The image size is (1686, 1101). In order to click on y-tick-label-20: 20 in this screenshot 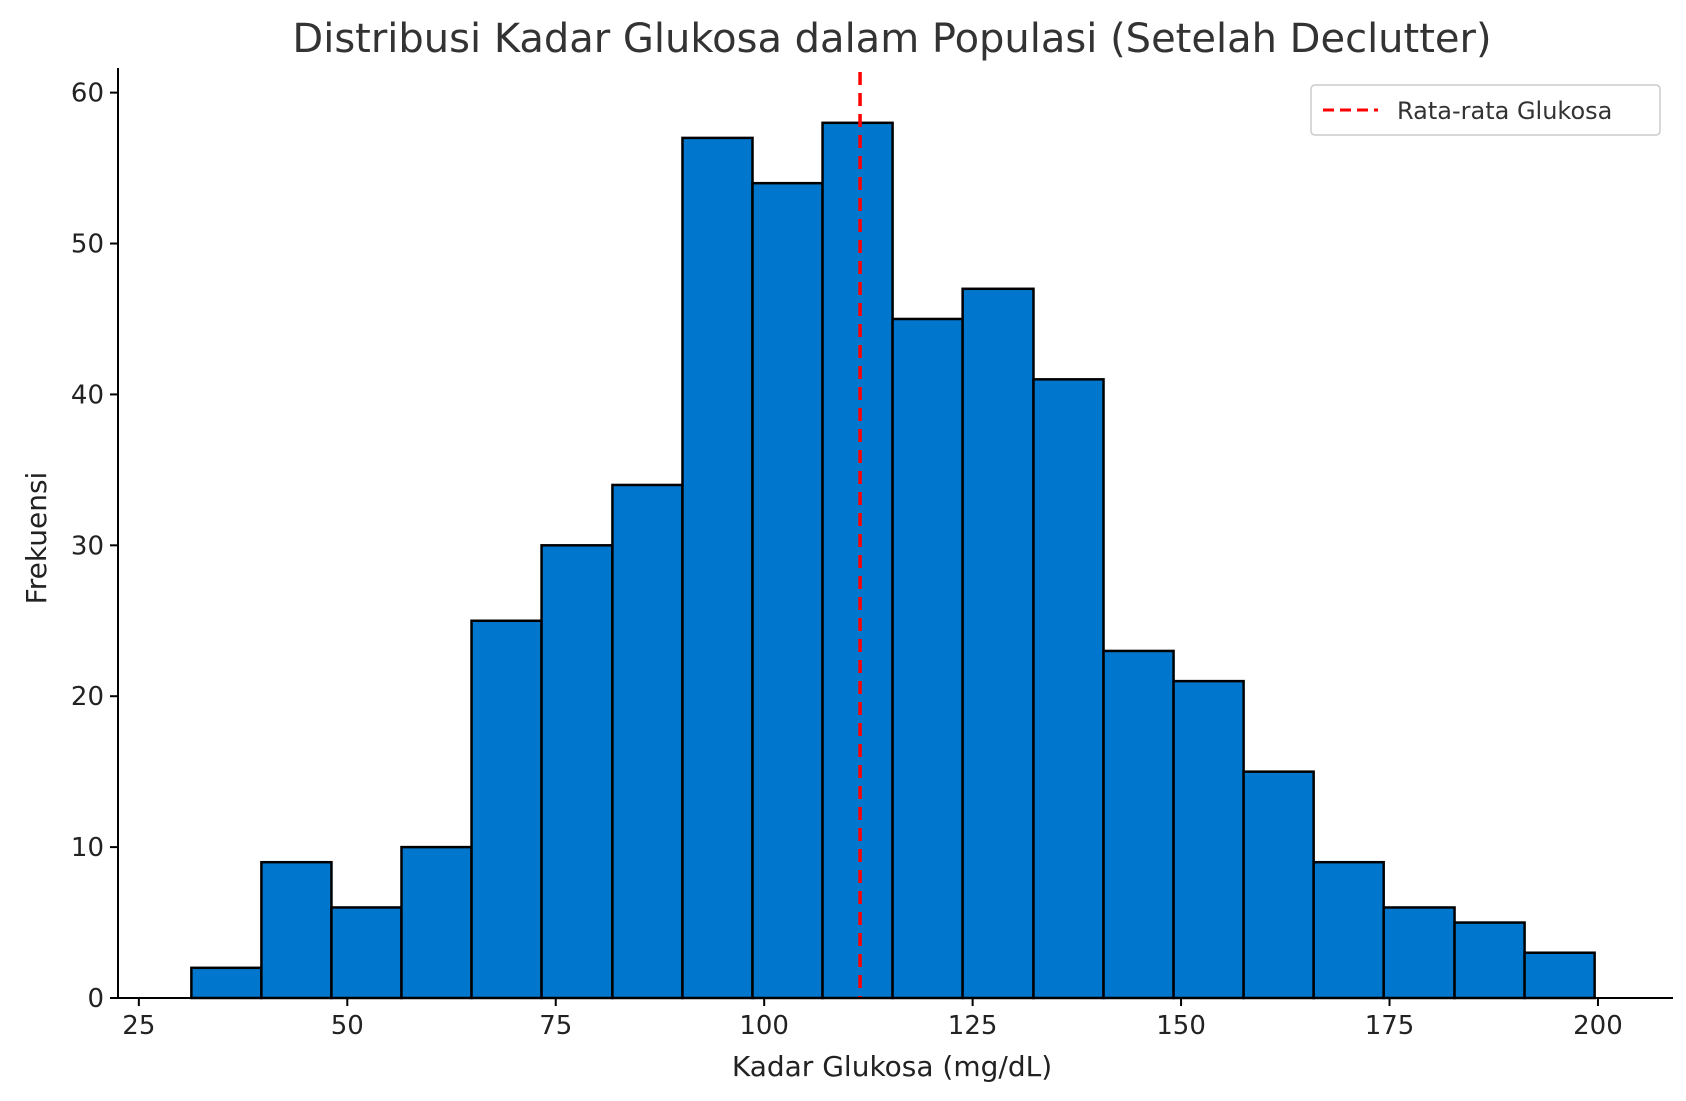, I will do `click(87, 697)`.